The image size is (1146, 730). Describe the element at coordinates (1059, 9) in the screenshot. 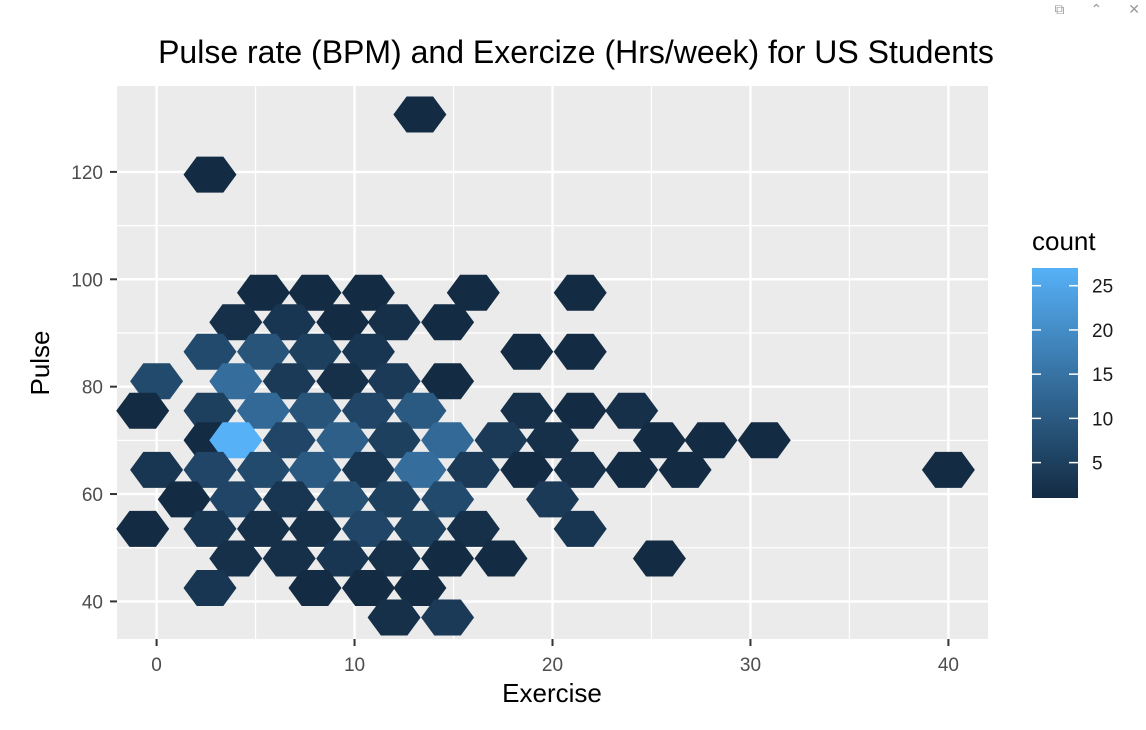

I see `restore-icon: ⧉` at that location.